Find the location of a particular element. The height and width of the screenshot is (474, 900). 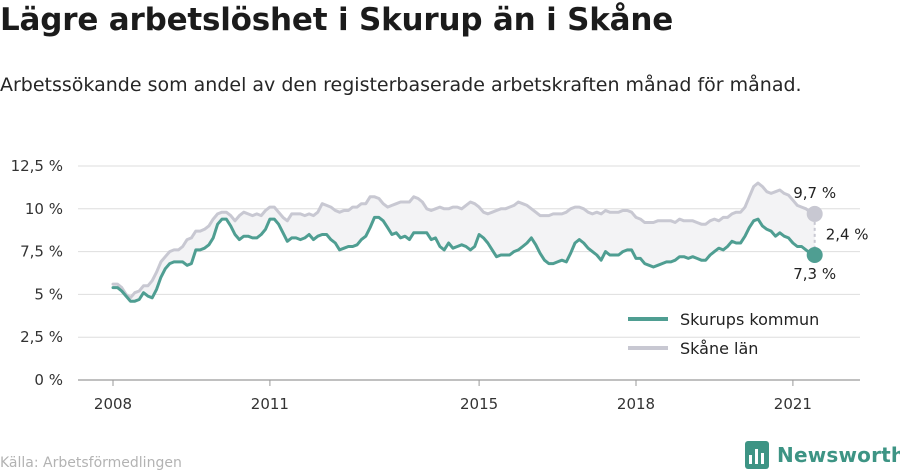

x-axis-tick-labels: 2008 2011 2015 2018 2021 is located at coordinates (453, 396).